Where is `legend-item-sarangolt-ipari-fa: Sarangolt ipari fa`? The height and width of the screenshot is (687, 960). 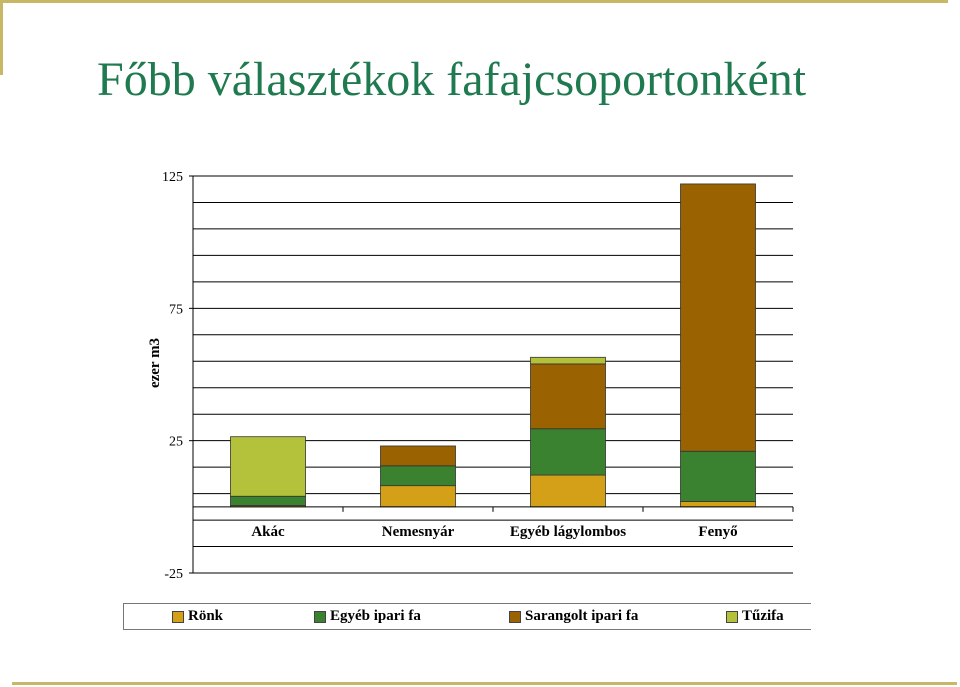
legend-item-sarangolt-ipari-fa: Sarangolt ipari fa is located at coordinates (573, 616).